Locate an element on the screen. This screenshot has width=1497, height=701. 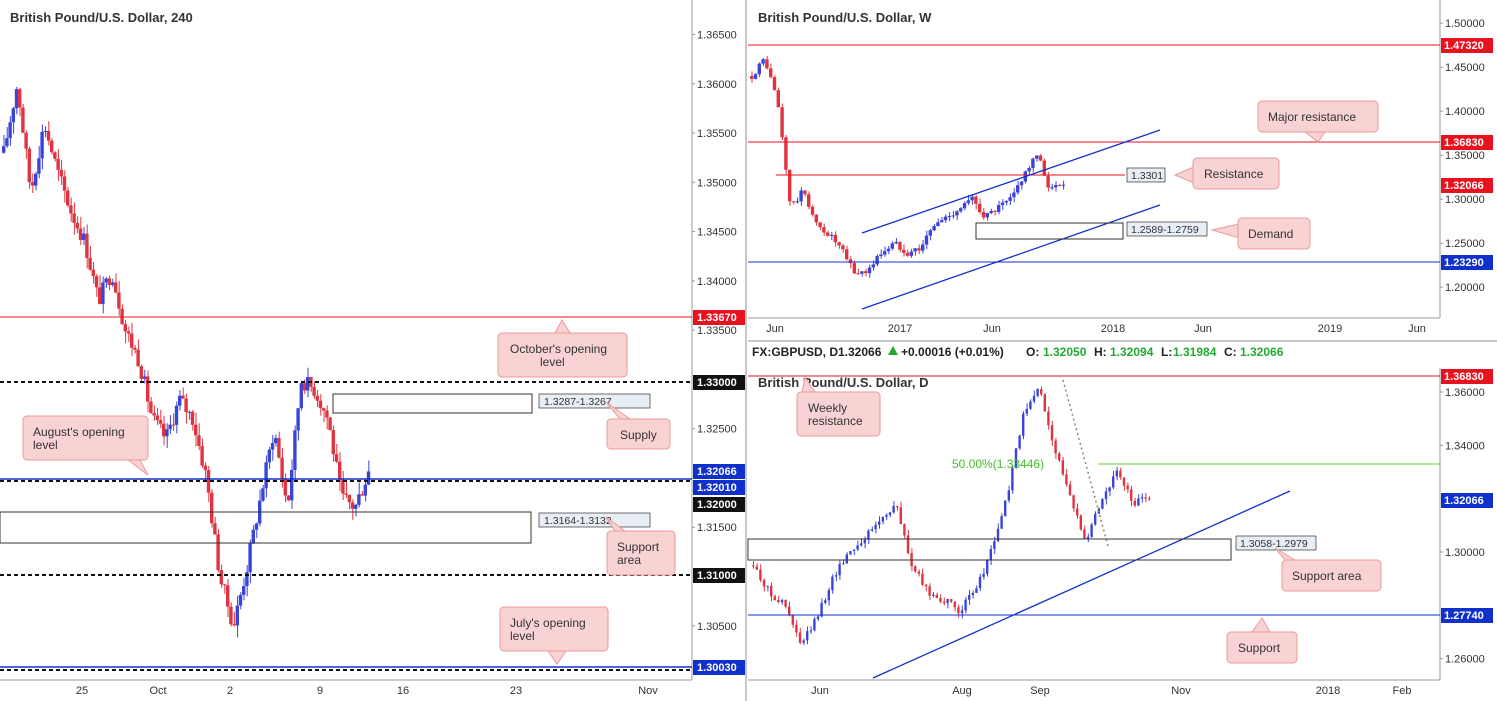
weekly-price-tags: 1.47320 1.36830 1.32066 1.23290 is located at coordinates (1467, 154).